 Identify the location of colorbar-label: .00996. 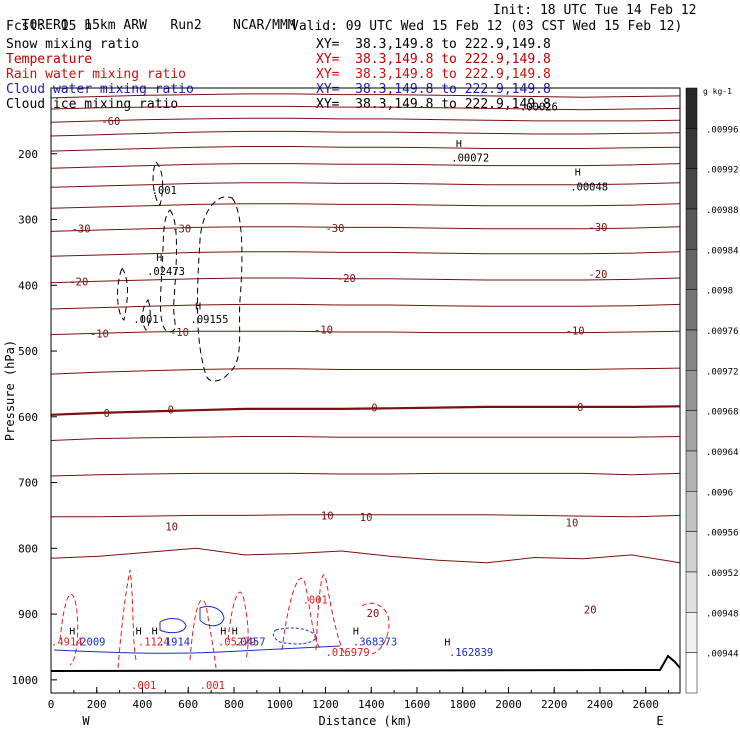
(722, 130).